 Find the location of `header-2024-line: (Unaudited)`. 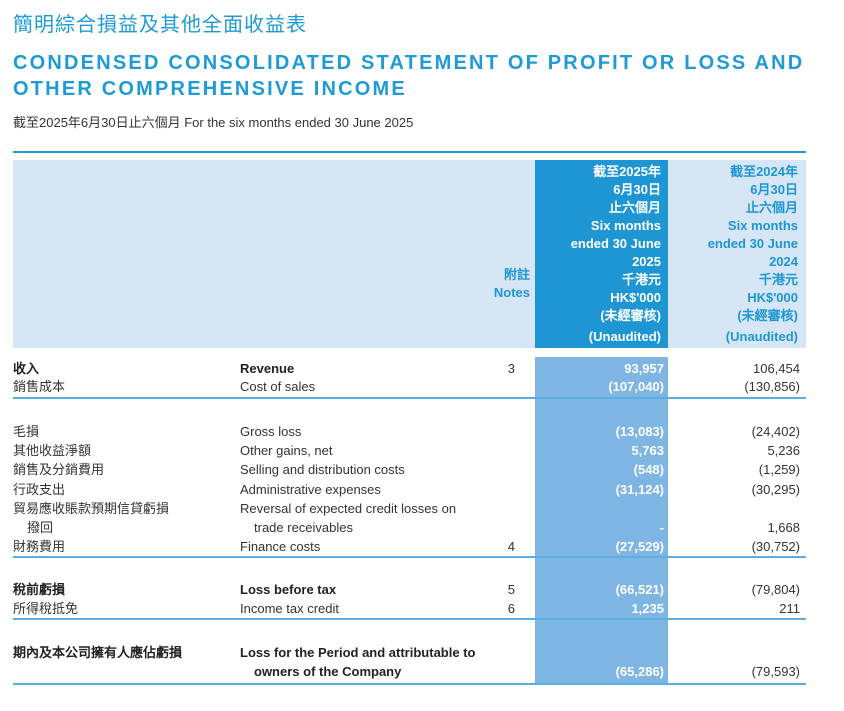

header-2024-line: (Unaudited) is located at coordinates (761, 336).